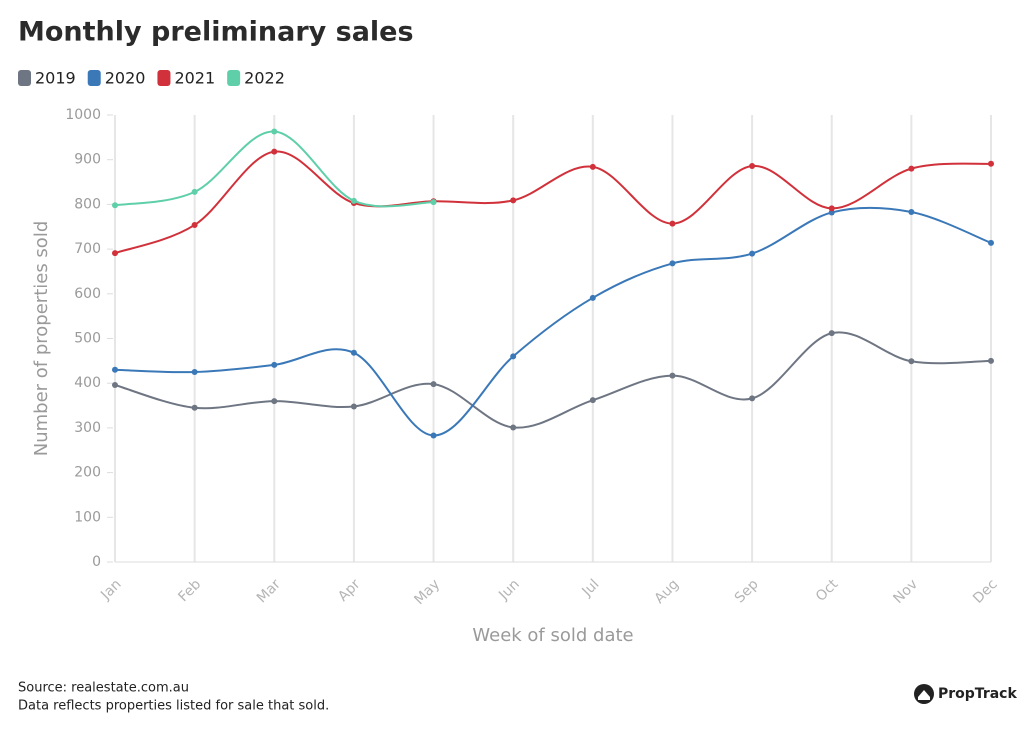 This screenshot has width=1024, height=736. I want to click on y-tick-label: 0, so click(96, 562).